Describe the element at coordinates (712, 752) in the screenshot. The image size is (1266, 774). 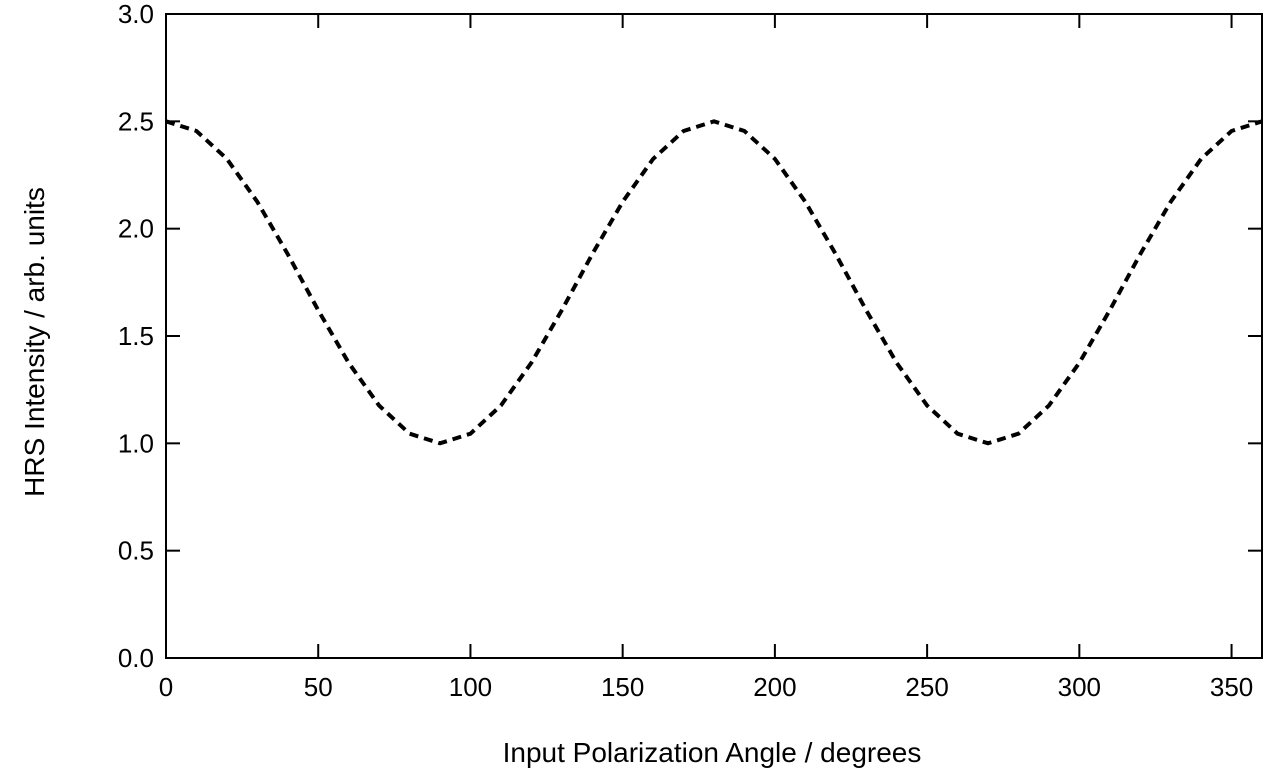
I see `x-axis-title: Input Polarization Angle / degrees` at that location.